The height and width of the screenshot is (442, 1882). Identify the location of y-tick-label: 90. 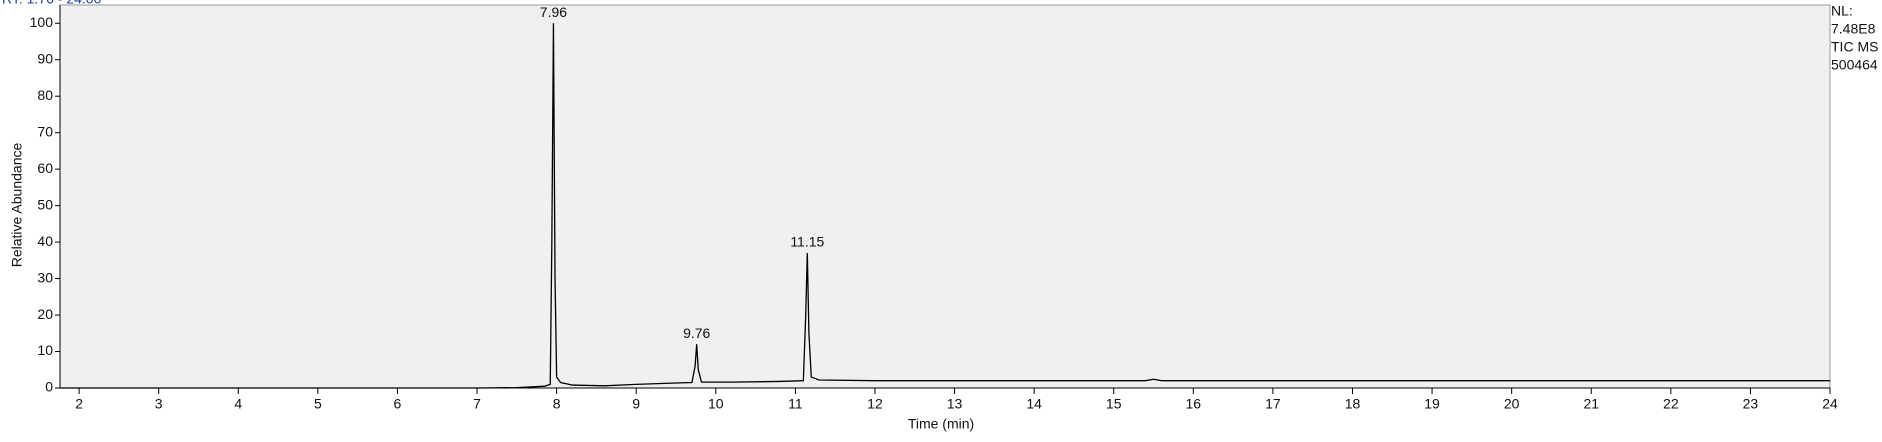
(45, 58).